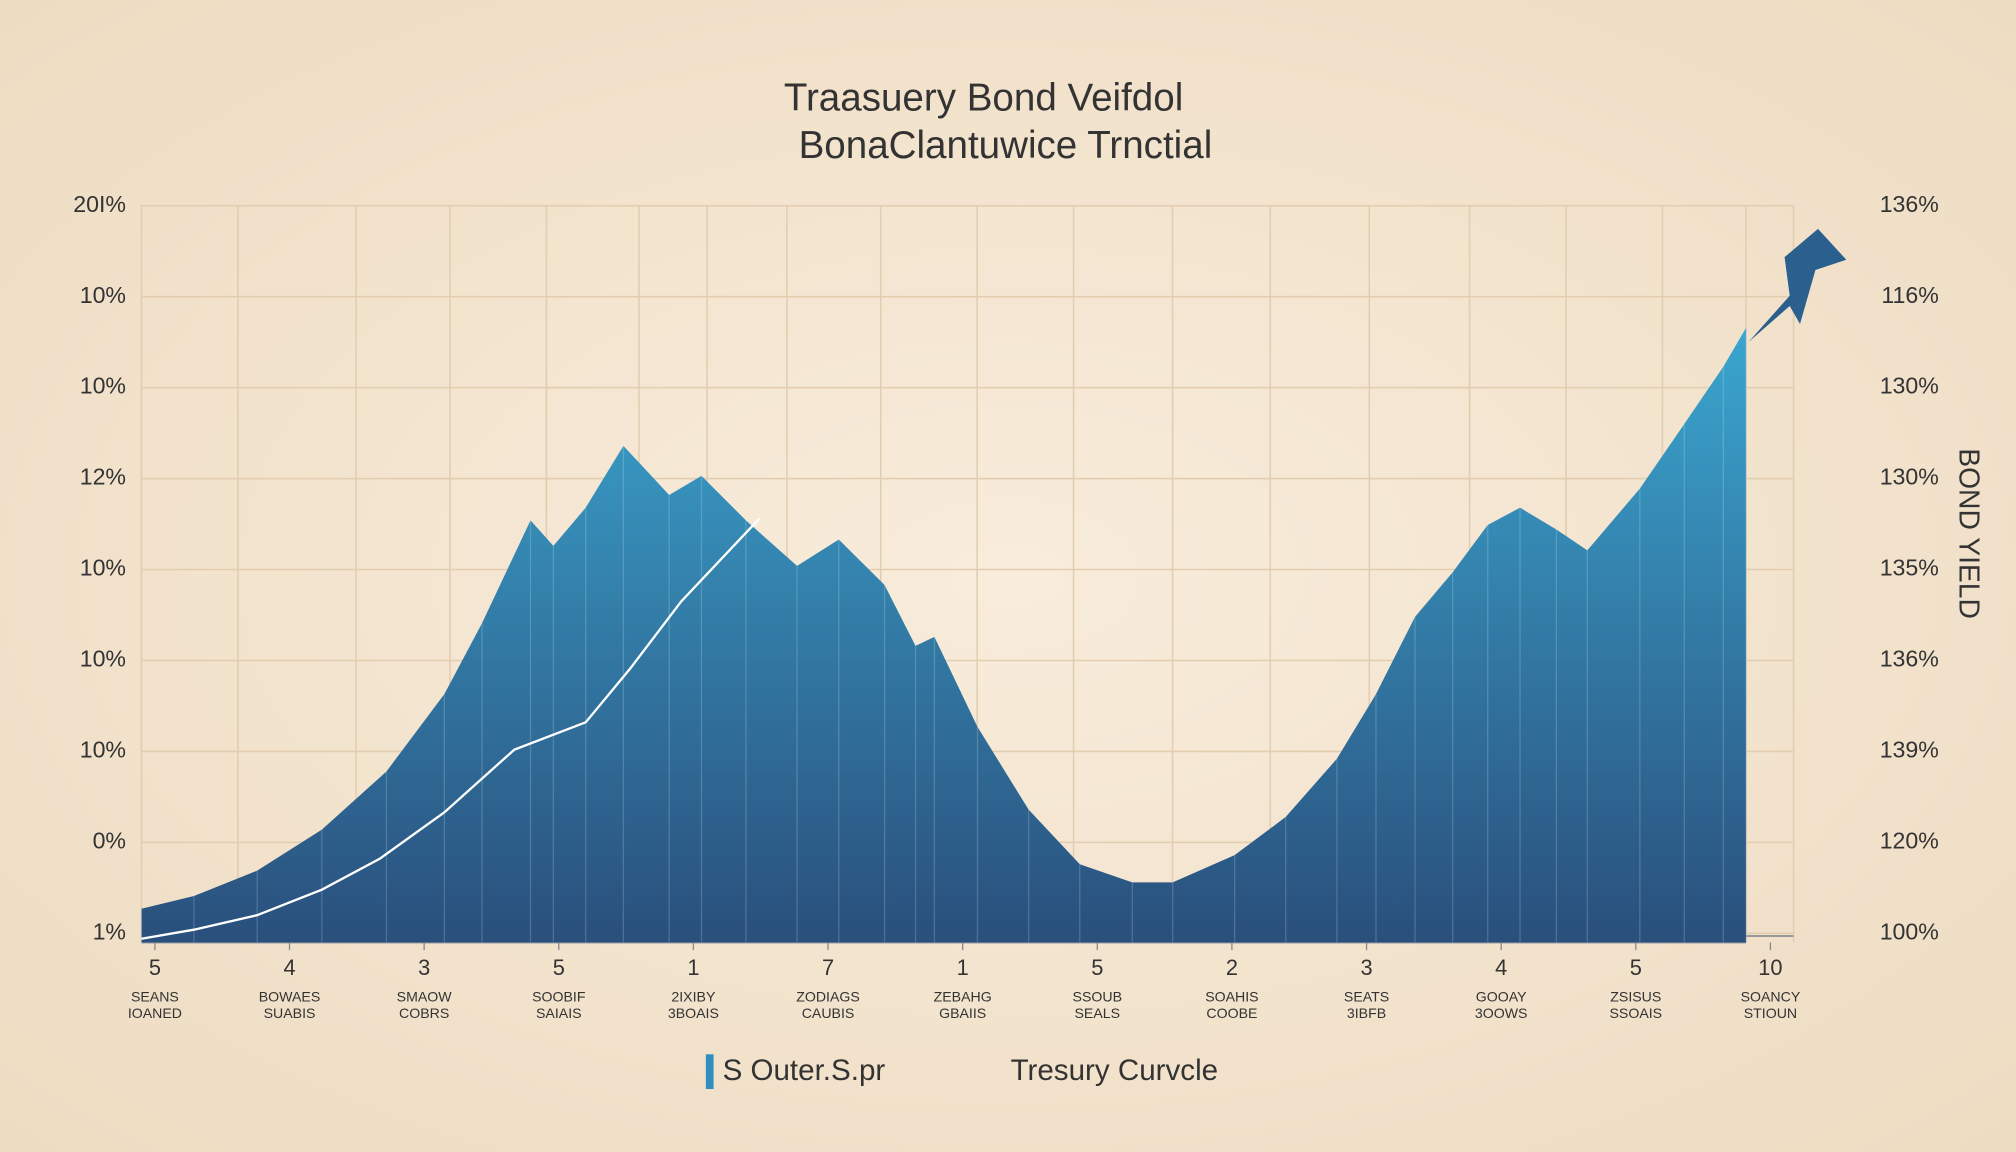 This screenshot has width=2016, height=1152. What do you see at coordinates (963, 996) in the screenshot?
I see `x-sublabel: ZEBAHG` at bounding box center [963, 996].